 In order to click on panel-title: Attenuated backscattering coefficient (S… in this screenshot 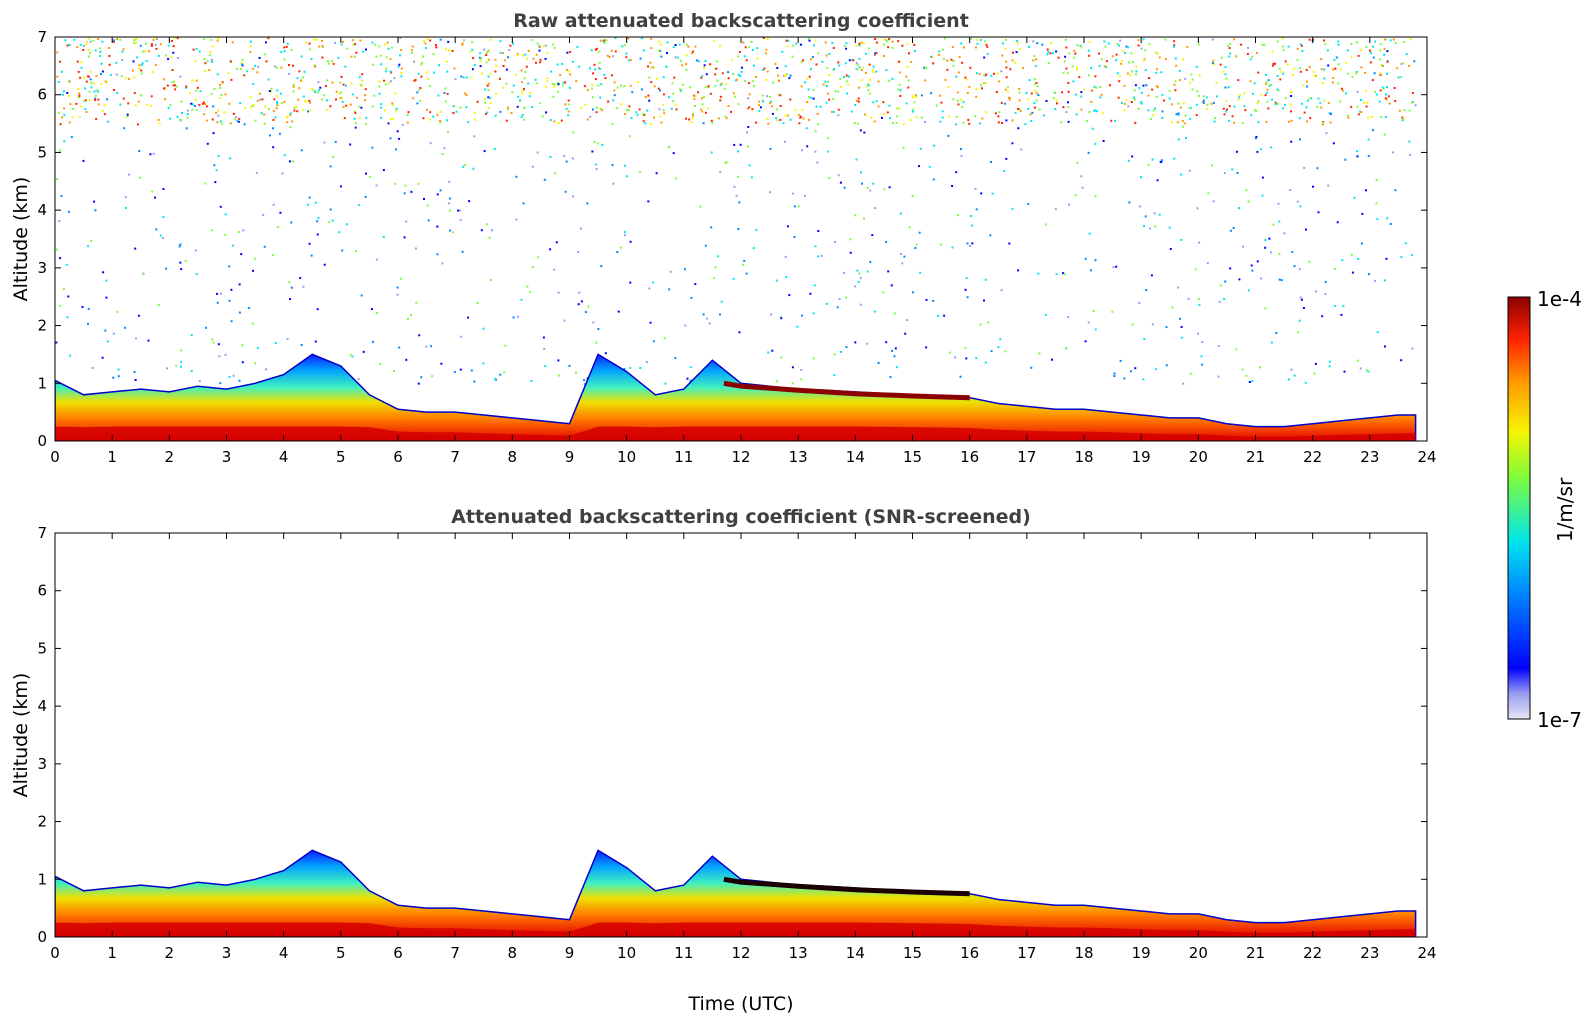, I will do `click(741, 517)`.